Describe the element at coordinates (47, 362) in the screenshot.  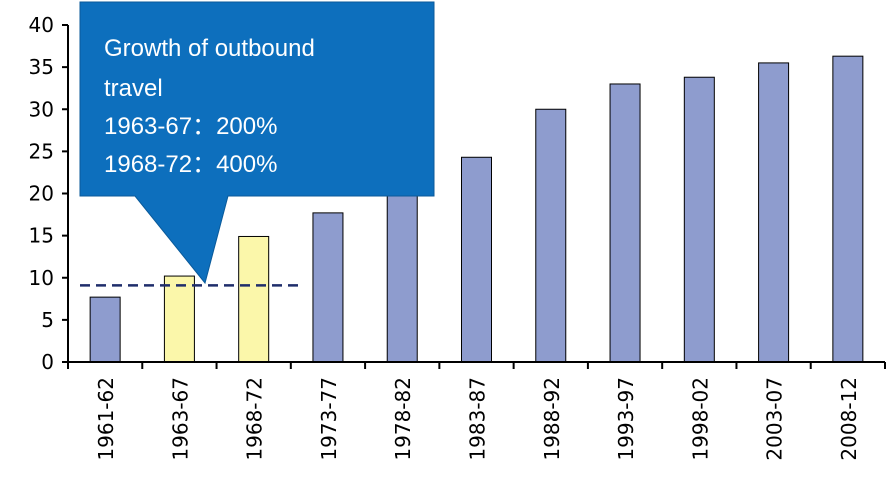
I see `y-tick-label: 0` at that location.